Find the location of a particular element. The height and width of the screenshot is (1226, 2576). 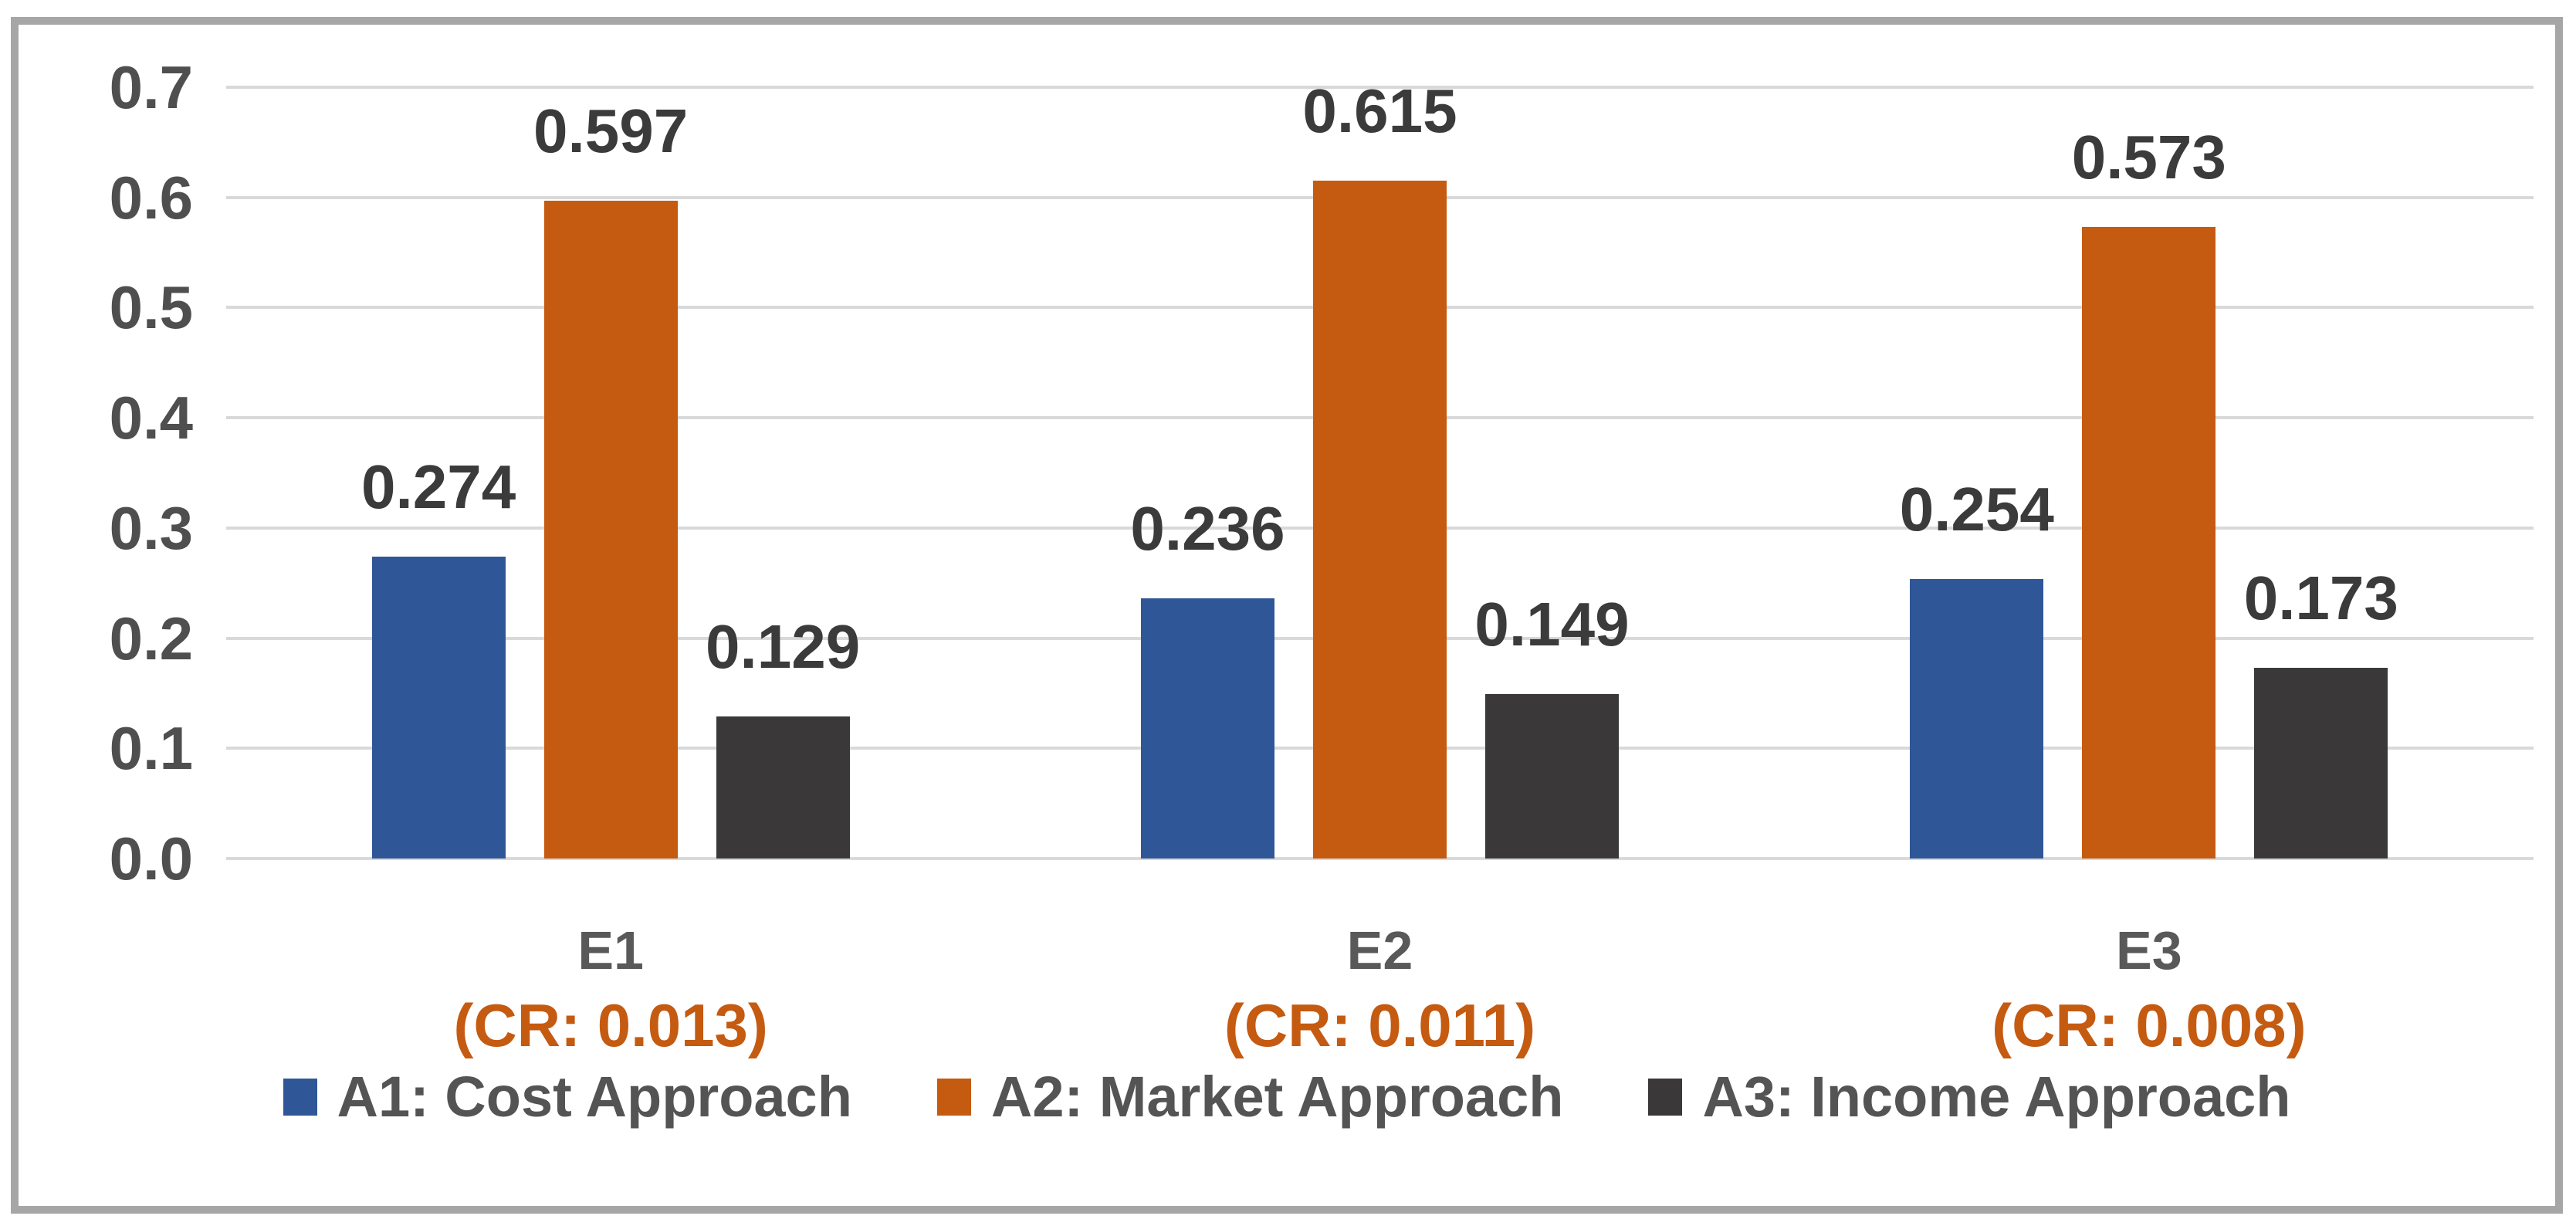

bar-series-2: 0.615 is located at coordinates (1379, 469).